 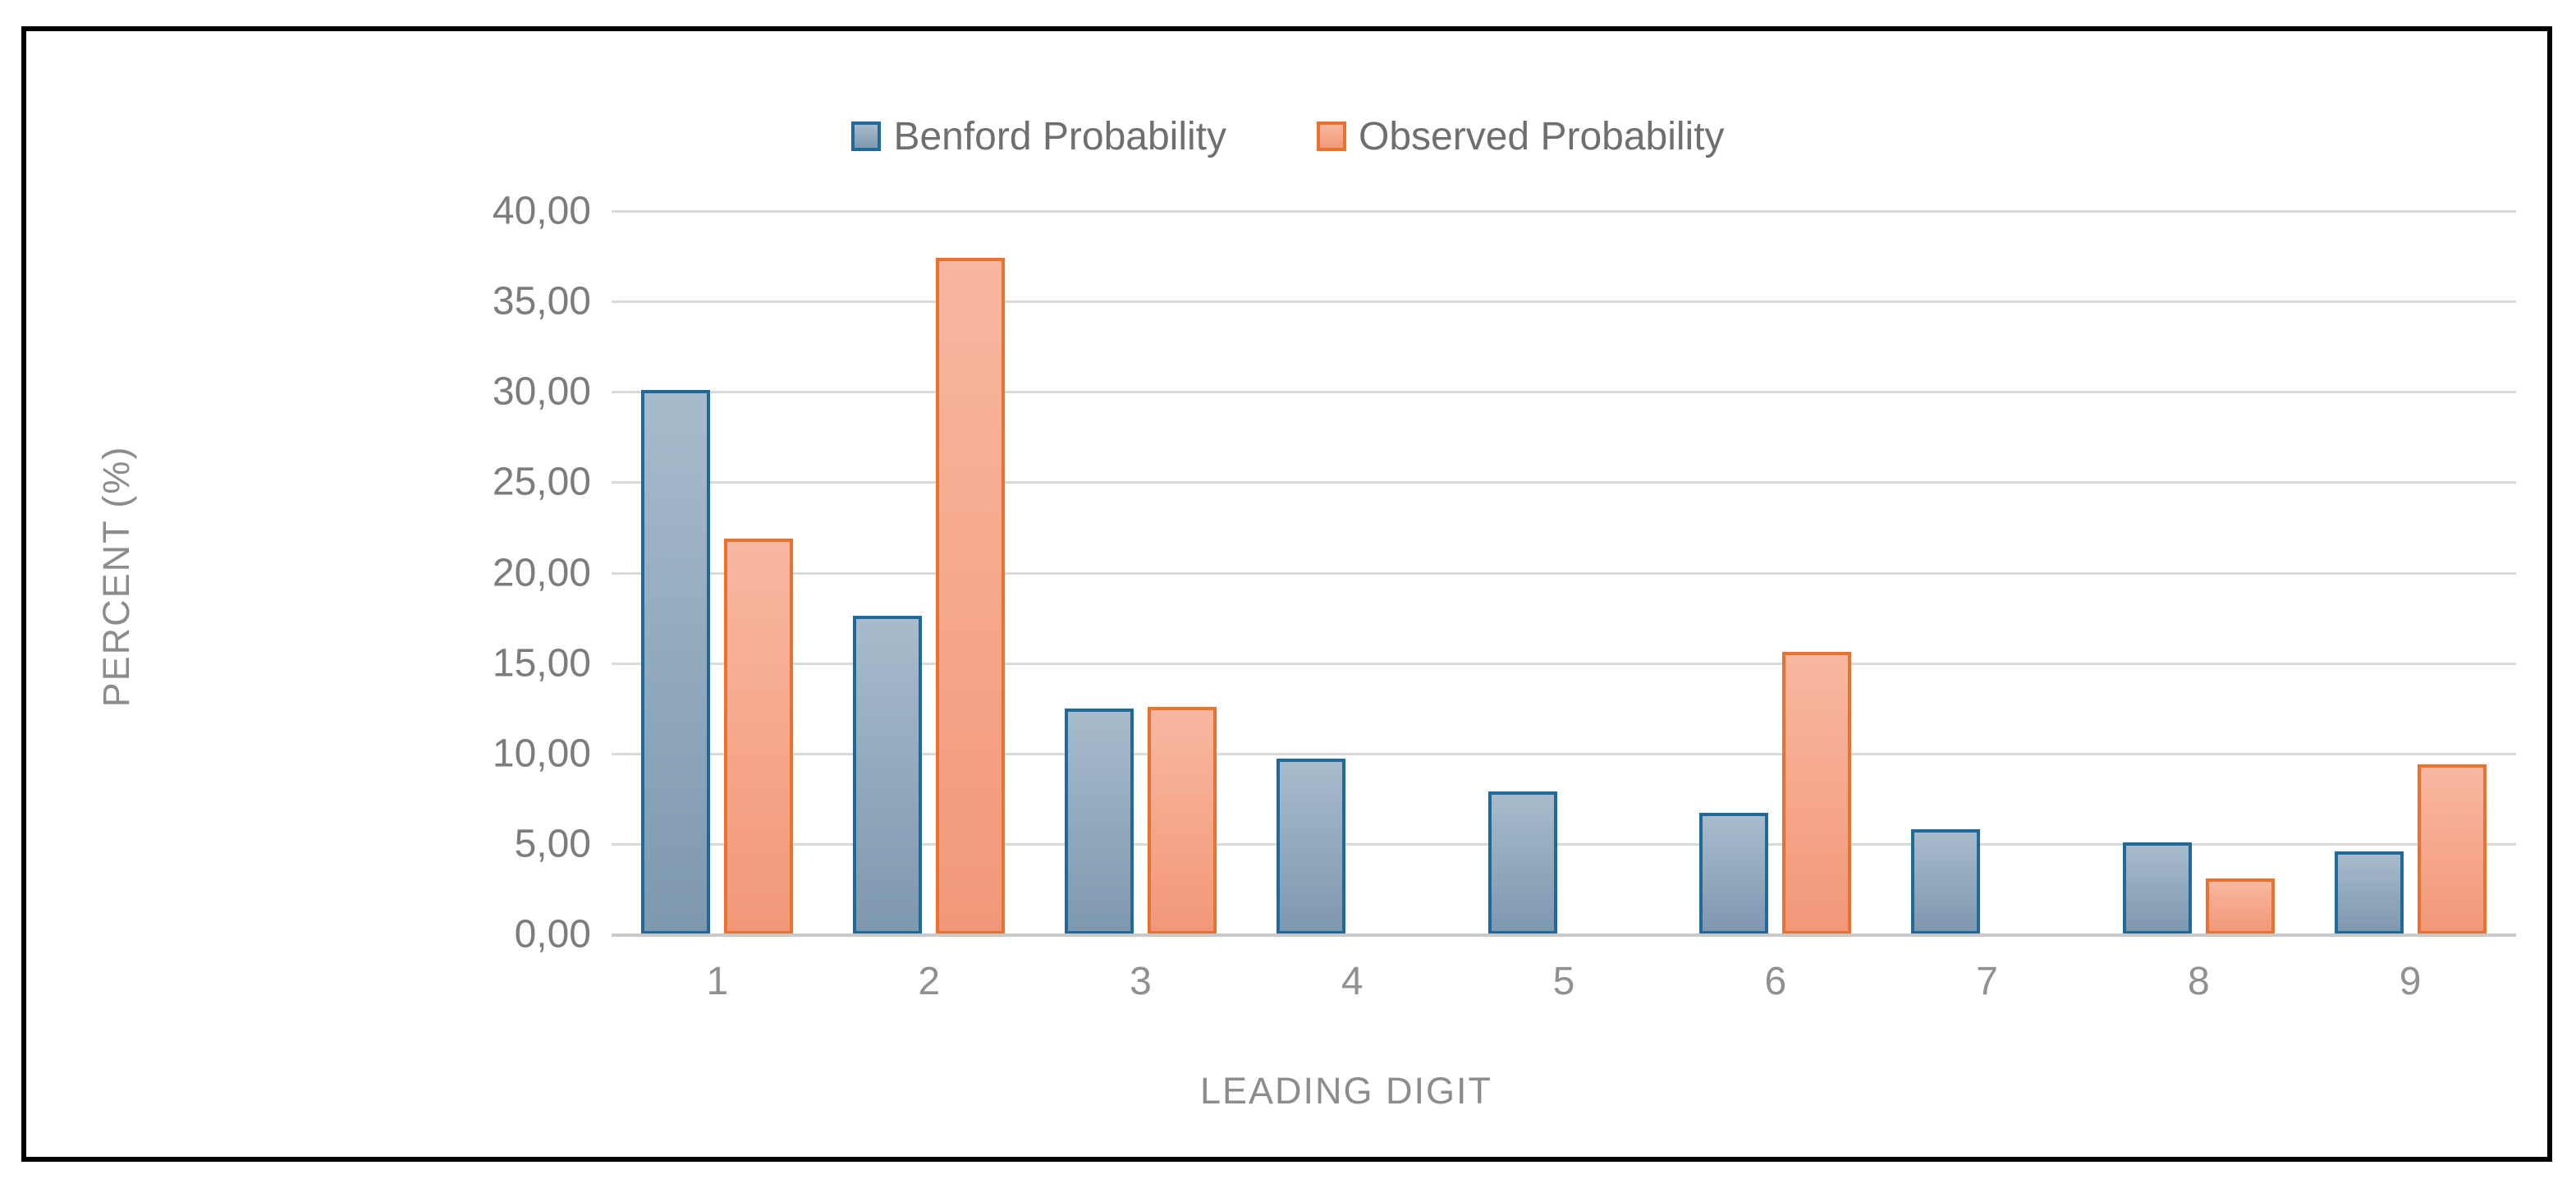 I want to click on category-slot-1: 1, so click(x=718, y=607).